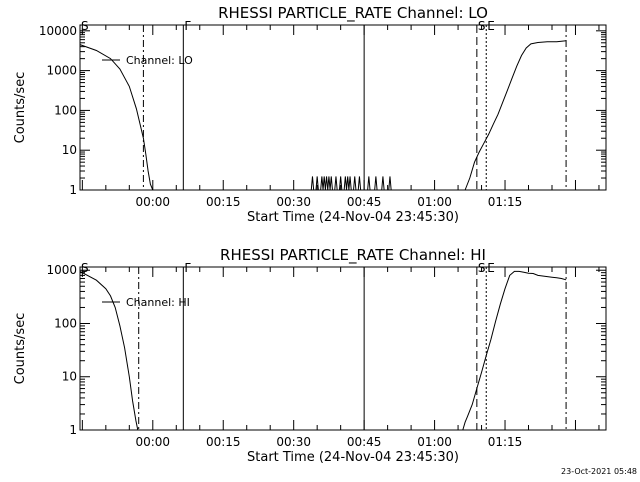  I want to click on timestamp-text: 23-Oct-2021 05:48, so click(599, 471).